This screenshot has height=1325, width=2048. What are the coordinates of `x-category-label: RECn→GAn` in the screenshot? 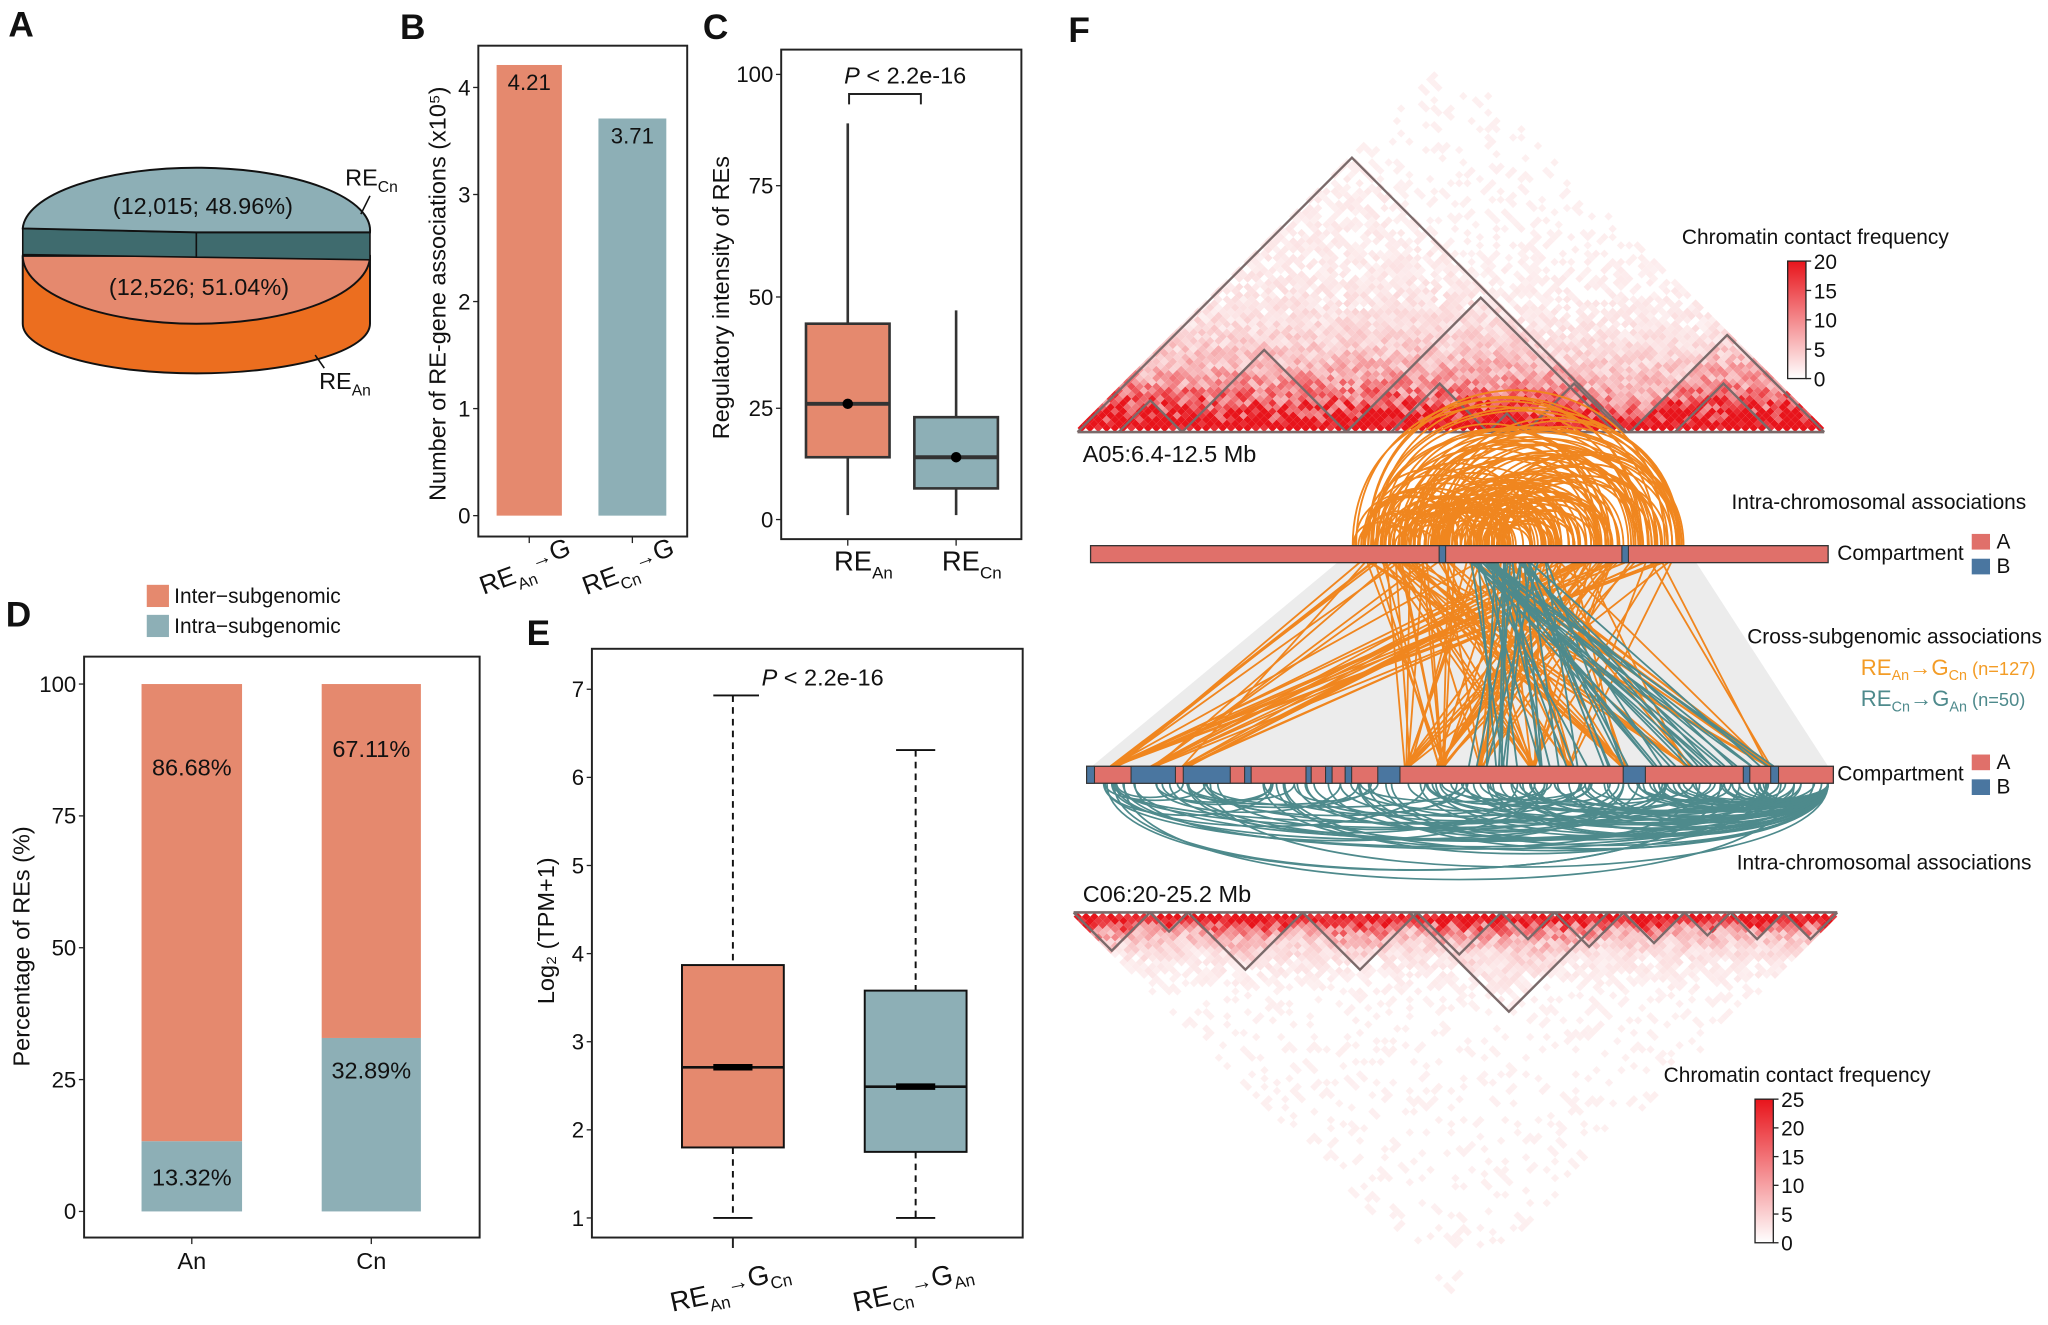 It's located at (913, 1288).